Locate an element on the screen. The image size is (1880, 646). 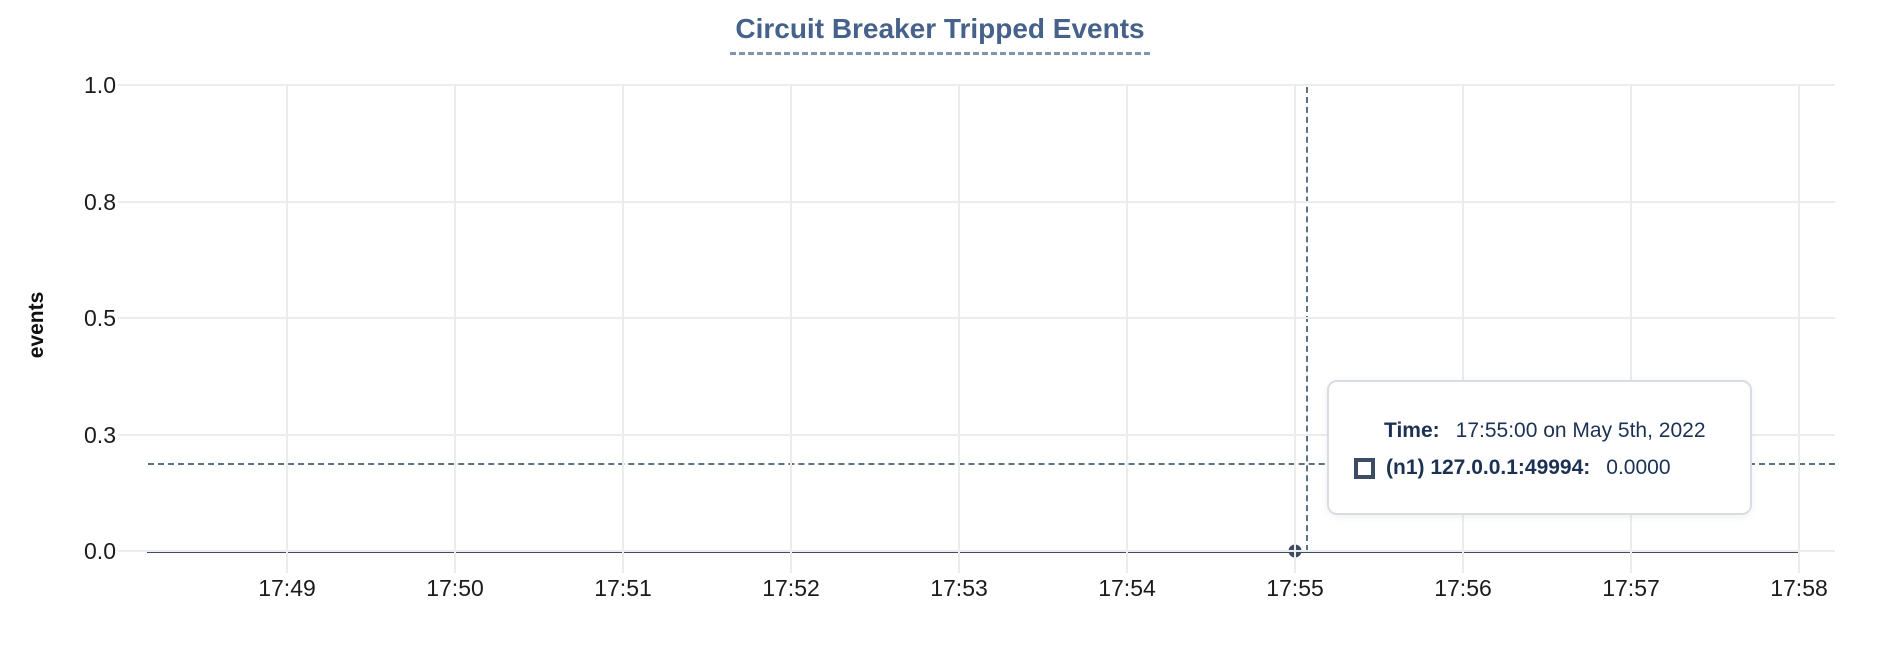
tooltip-time-label: Time: is located at coordinates (1412, 430).